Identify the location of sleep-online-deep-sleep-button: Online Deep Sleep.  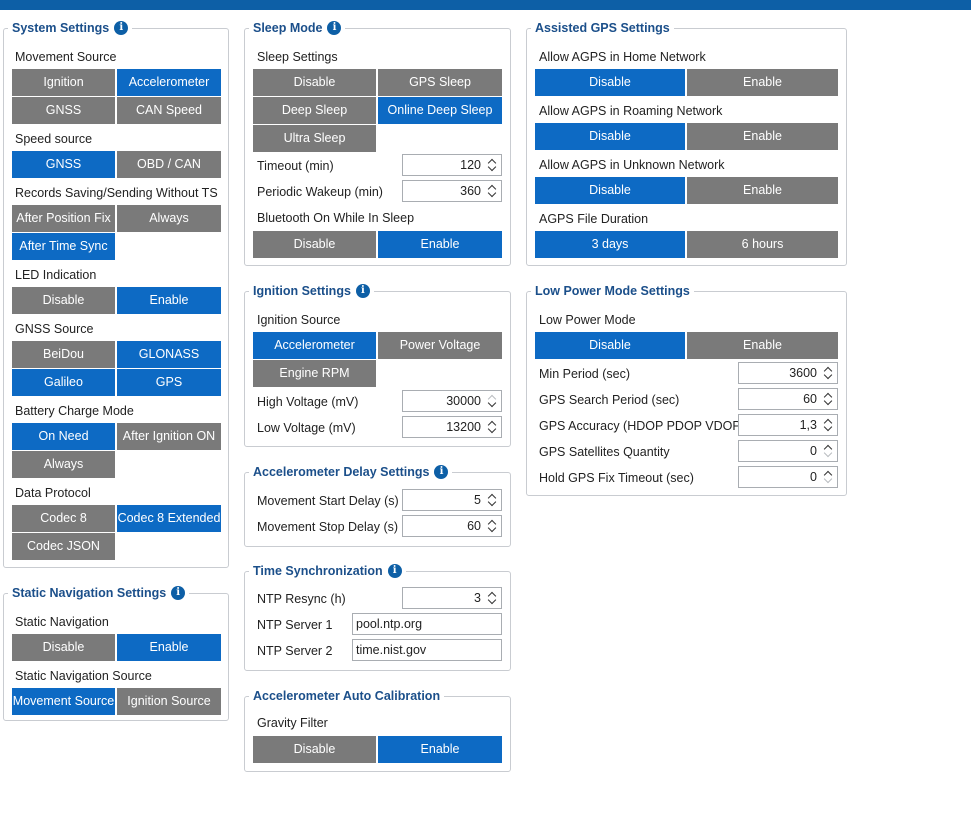
(440, 110).